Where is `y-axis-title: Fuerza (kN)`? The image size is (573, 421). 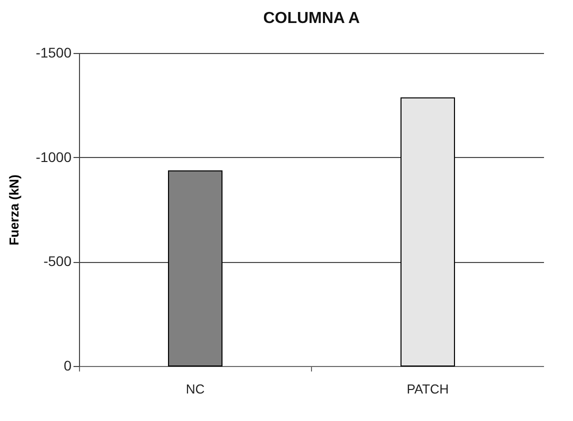
y-axis-title: Fuerza (kN) is located at coordinates (14, 210).